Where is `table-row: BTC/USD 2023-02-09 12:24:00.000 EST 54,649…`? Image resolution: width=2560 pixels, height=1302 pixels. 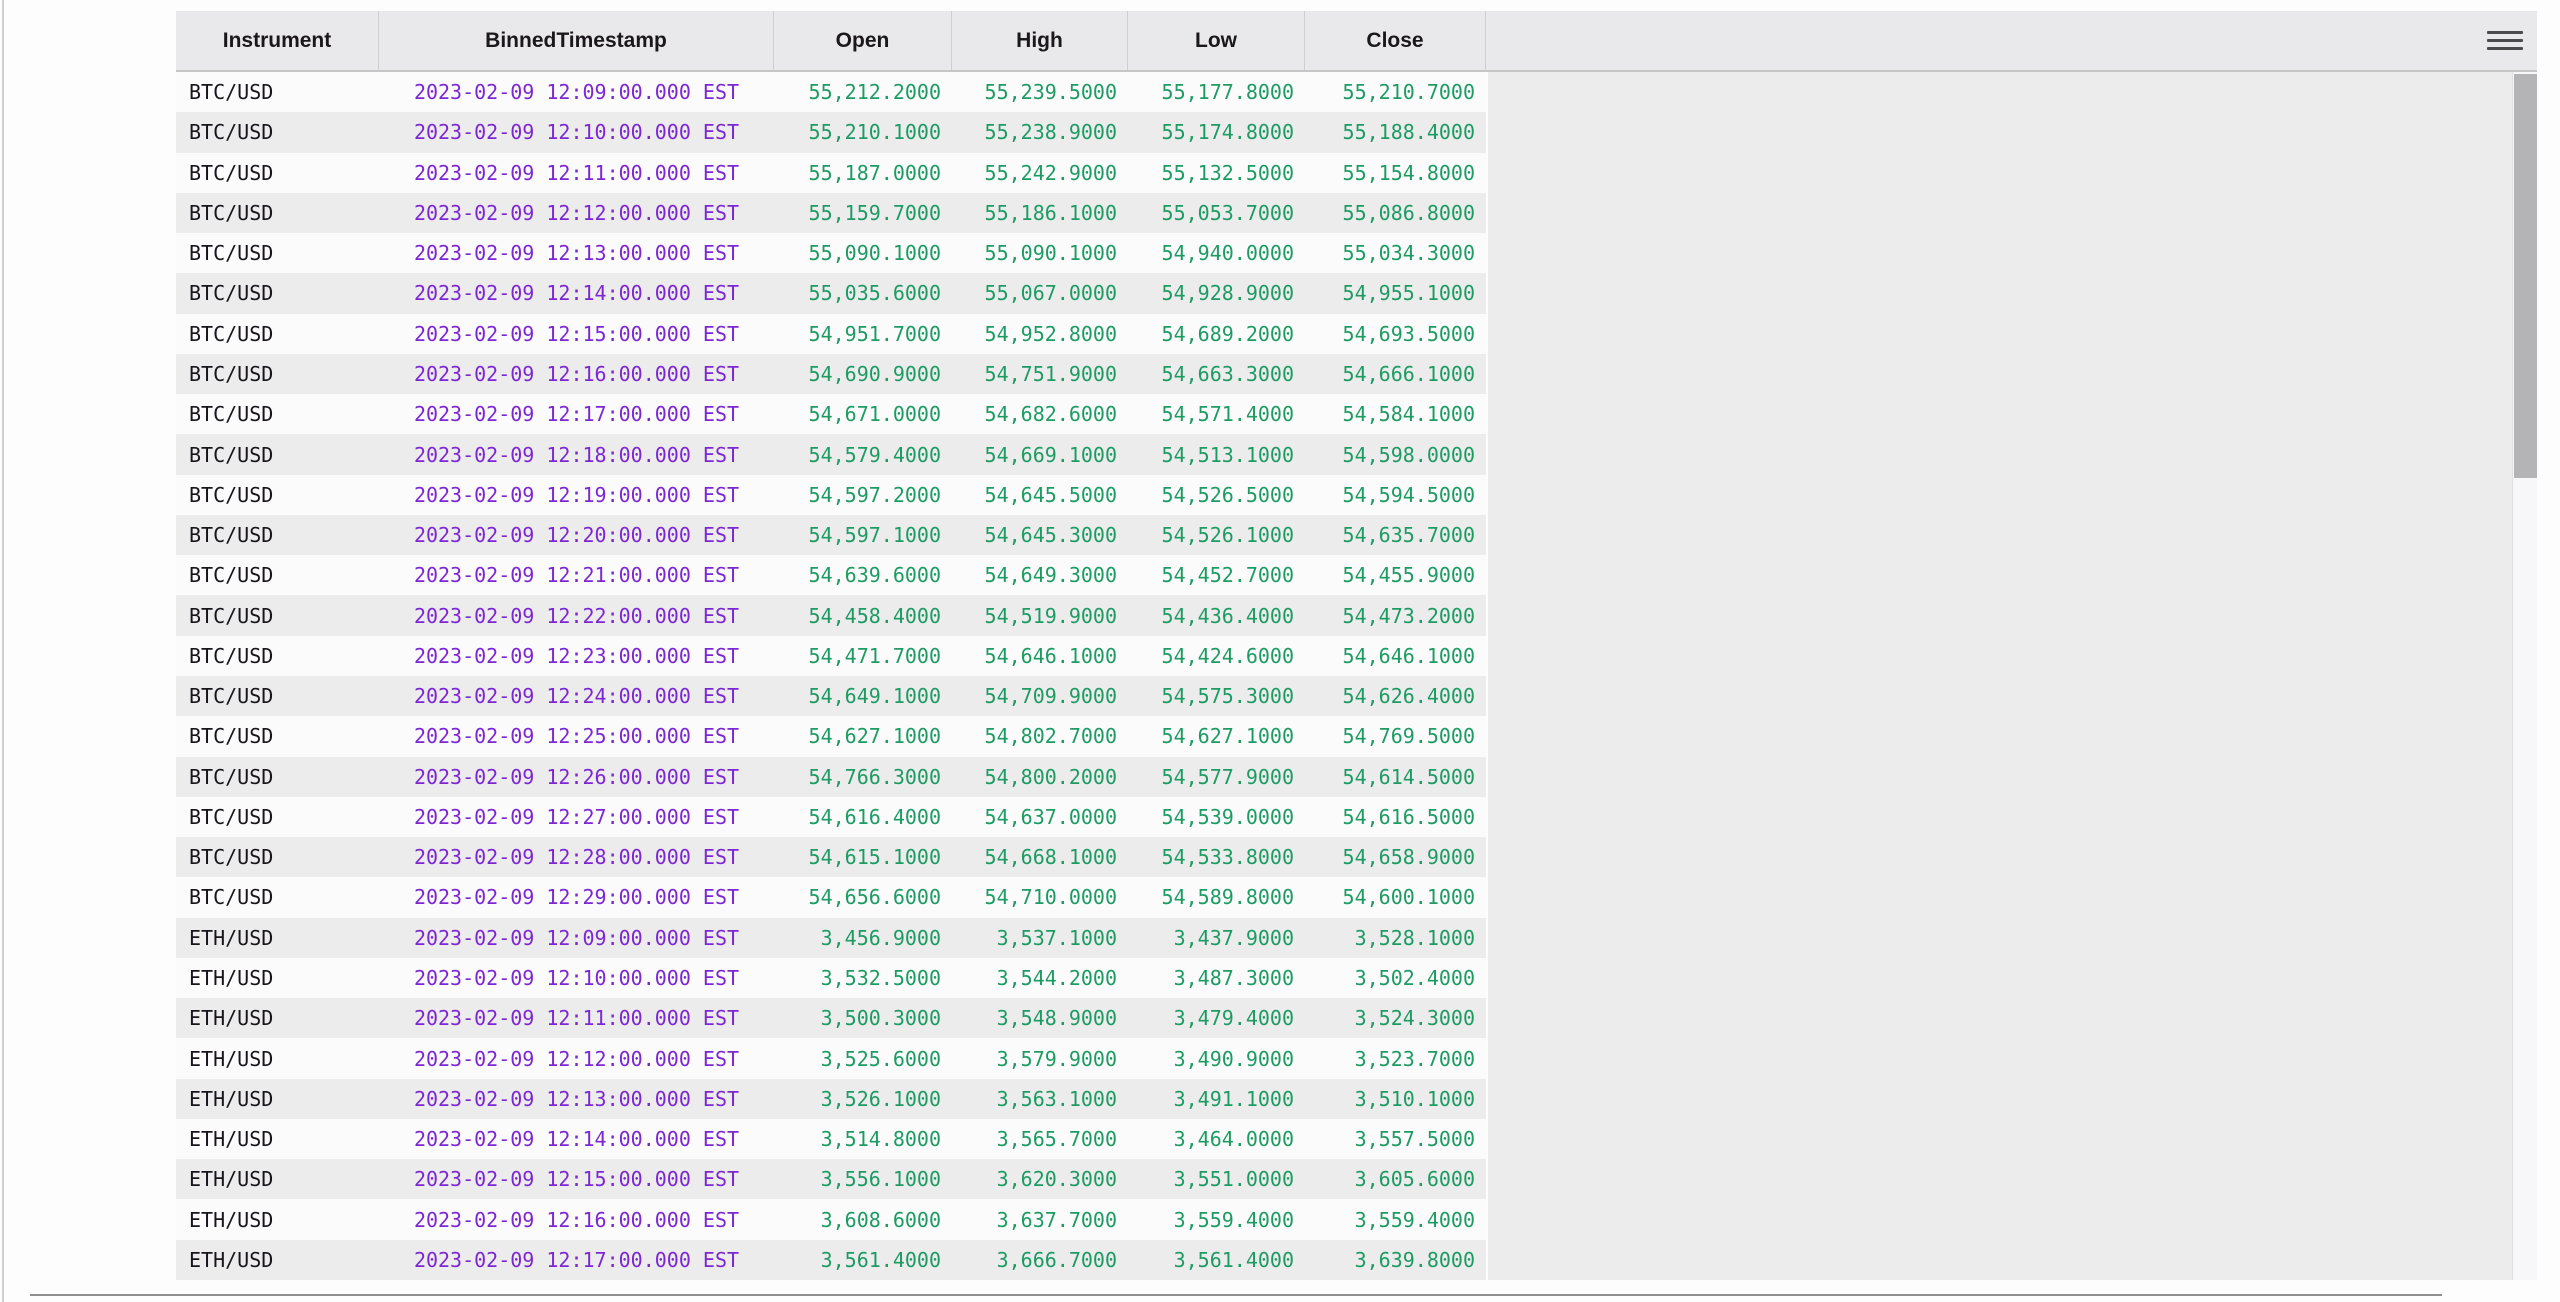 table-row: BTC/USD 2023-02-09 12:24:00.000 EST 54,649… is located at coordinates (831, 696).